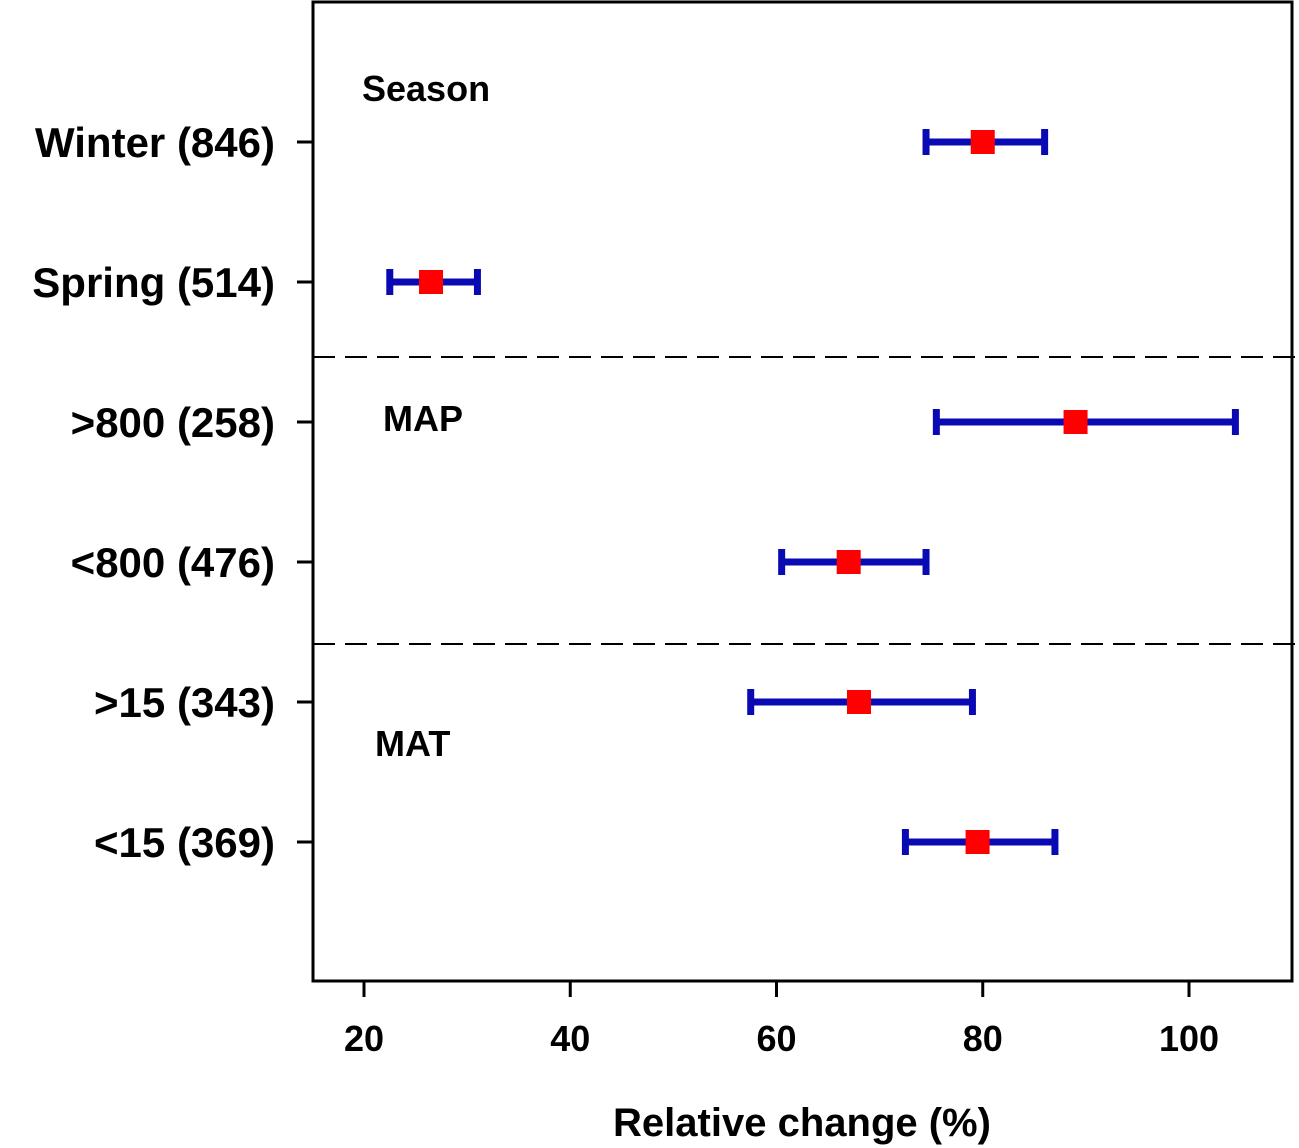 This screenshot has height=1148, width=1299. Describe the element at coordinates (570, 1038) in the screenshot. I see `x-tick-label: 40` at that location.